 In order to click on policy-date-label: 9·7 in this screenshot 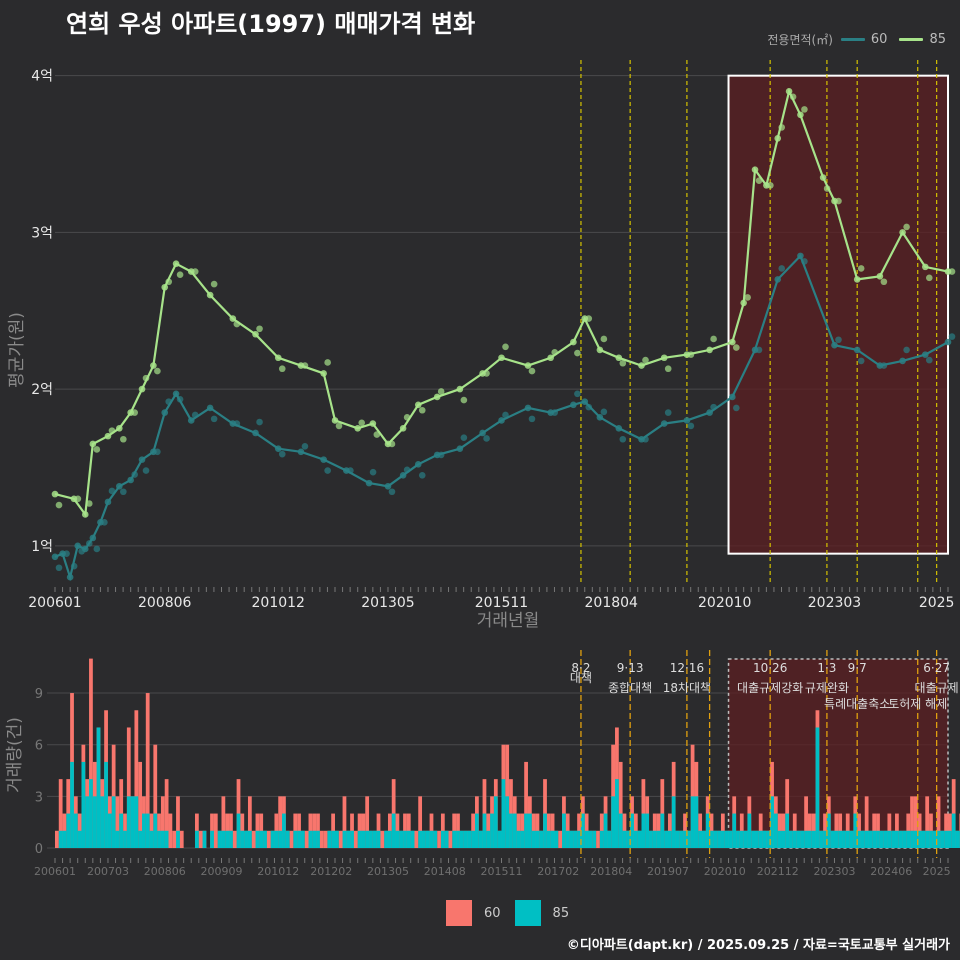, I will do `click(857, 668)`.